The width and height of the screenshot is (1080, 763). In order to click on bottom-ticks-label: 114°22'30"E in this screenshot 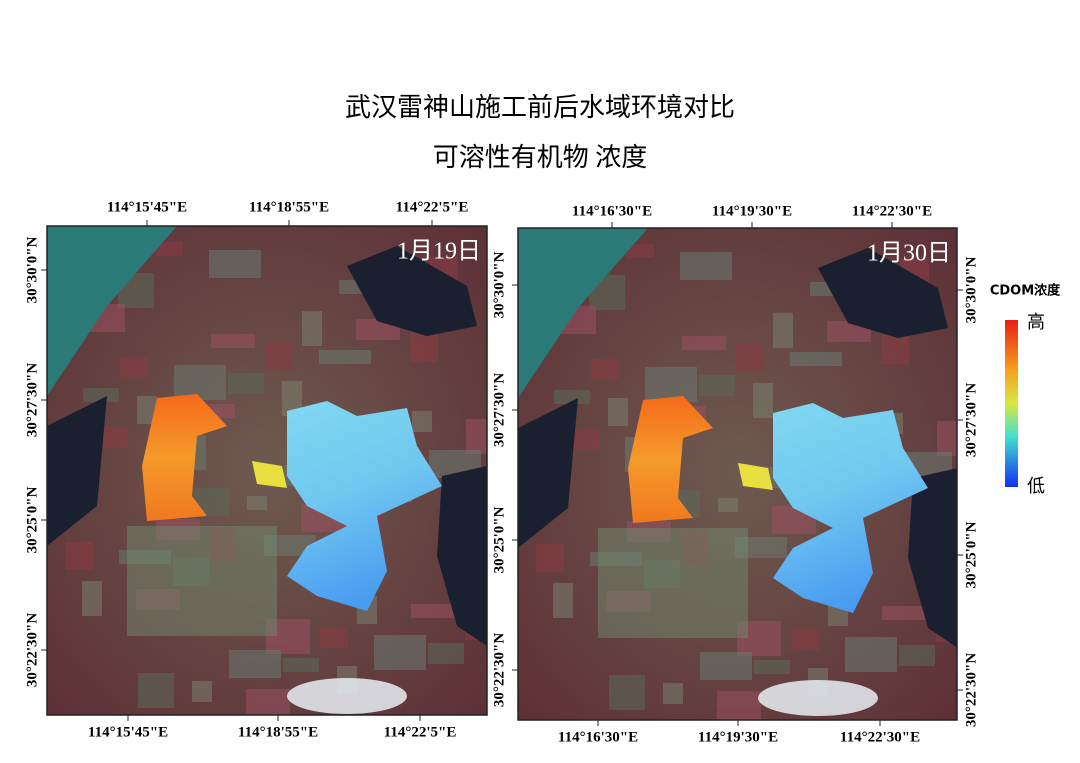, I will do `click(880, 737)`.